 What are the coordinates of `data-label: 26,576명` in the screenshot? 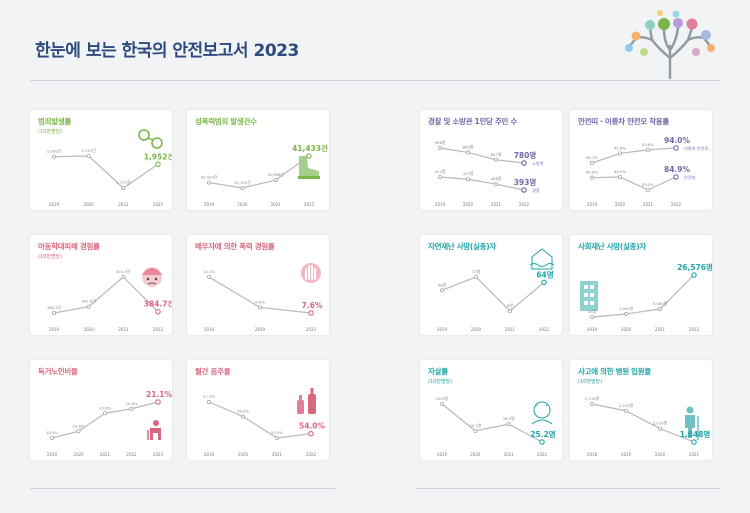 It's located at (694, 267).